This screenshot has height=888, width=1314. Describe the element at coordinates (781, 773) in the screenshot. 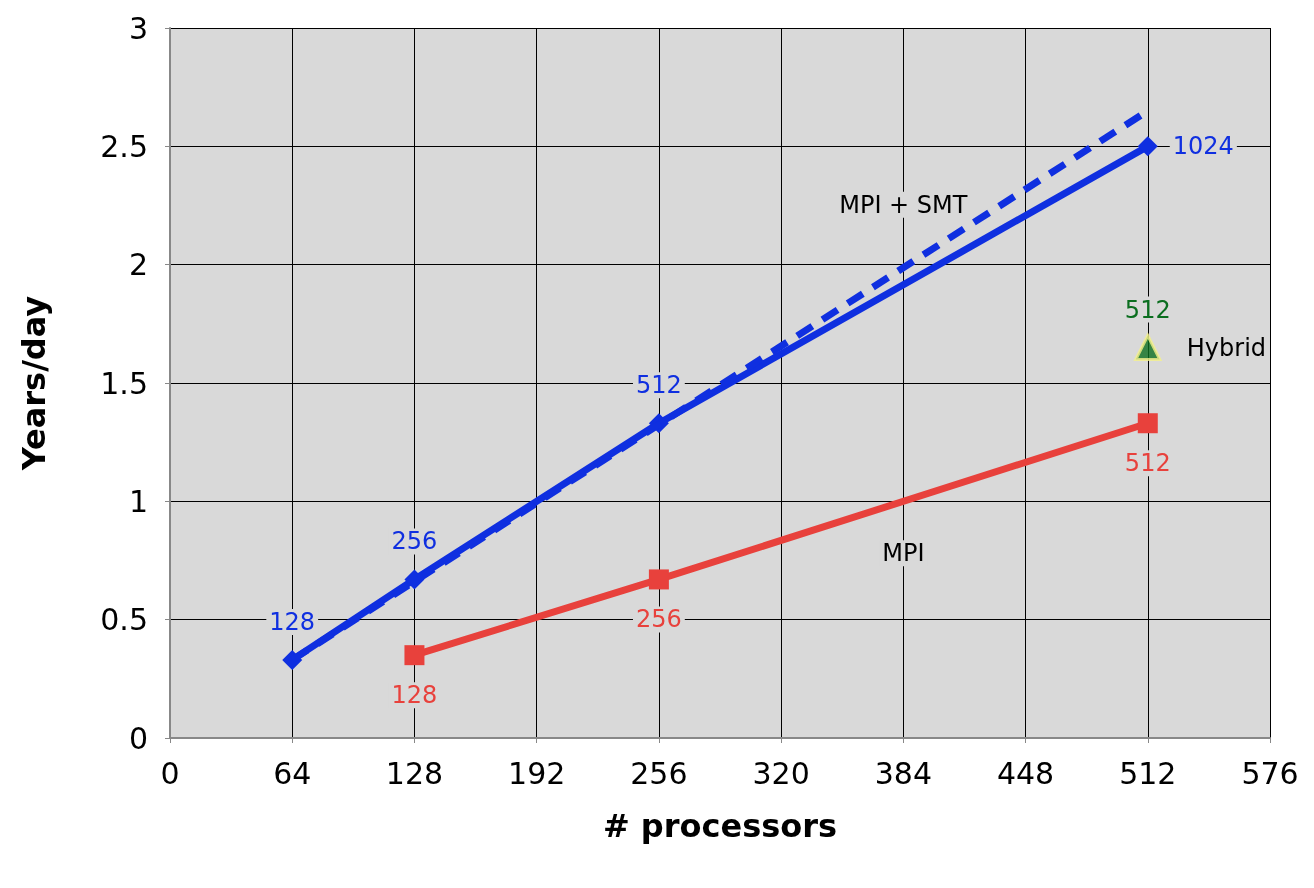

I see `x-tick-label: 320` at that location.